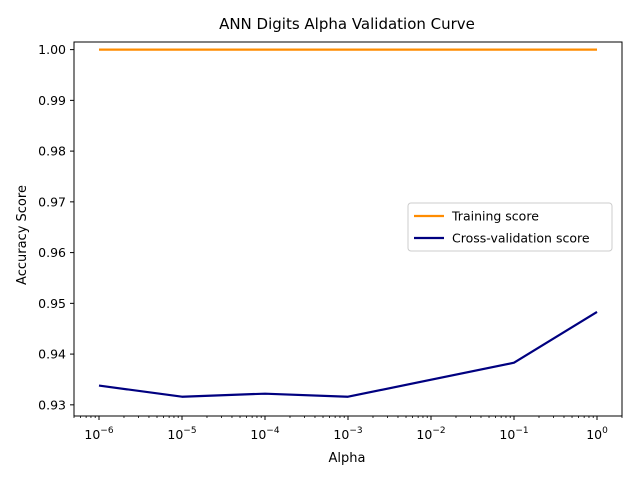  I want to click on y-axis-label: Accuracy Score, so click(22, 235).